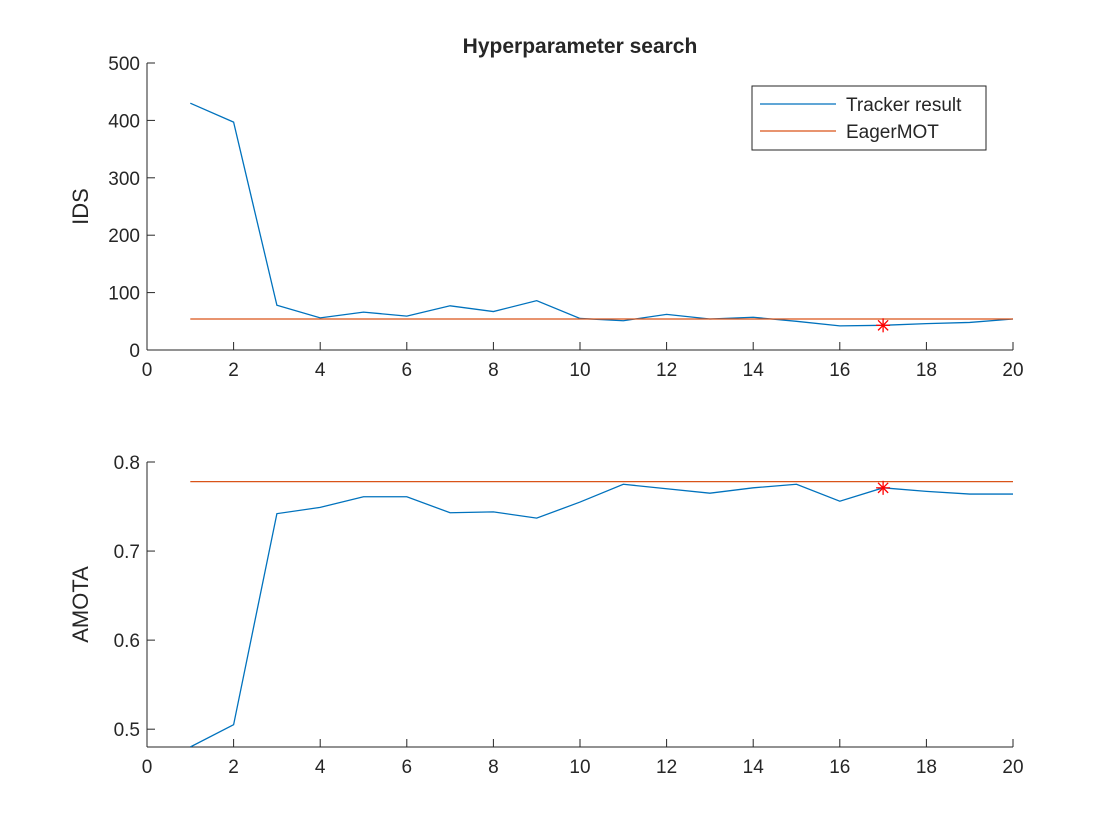 This screenshot has height=840, width=1120. What do you see at coordinates (124, 294) in the screenshot?
I see `y-tick-label: 100` at bounding box center [124, 294].